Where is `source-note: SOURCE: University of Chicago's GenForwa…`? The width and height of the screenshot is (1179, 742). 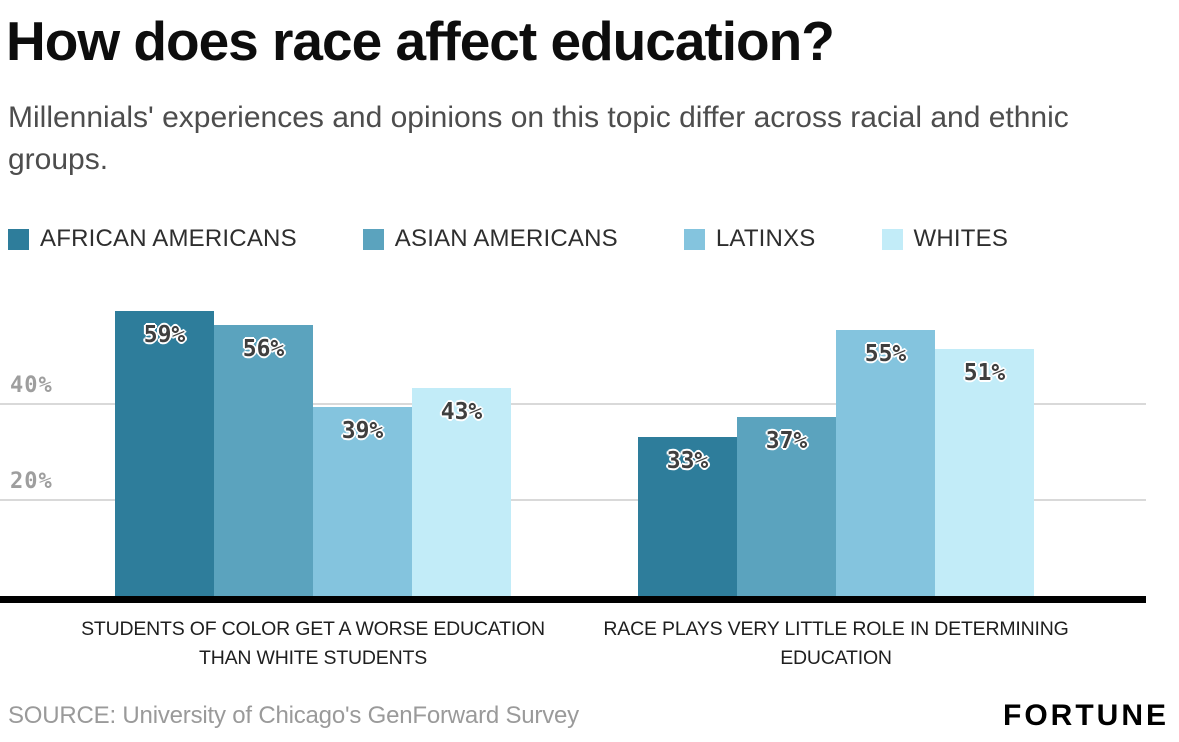 source-note: SOURCE: University of Chicago's GenForwa… is located at coordinates (293, 716).